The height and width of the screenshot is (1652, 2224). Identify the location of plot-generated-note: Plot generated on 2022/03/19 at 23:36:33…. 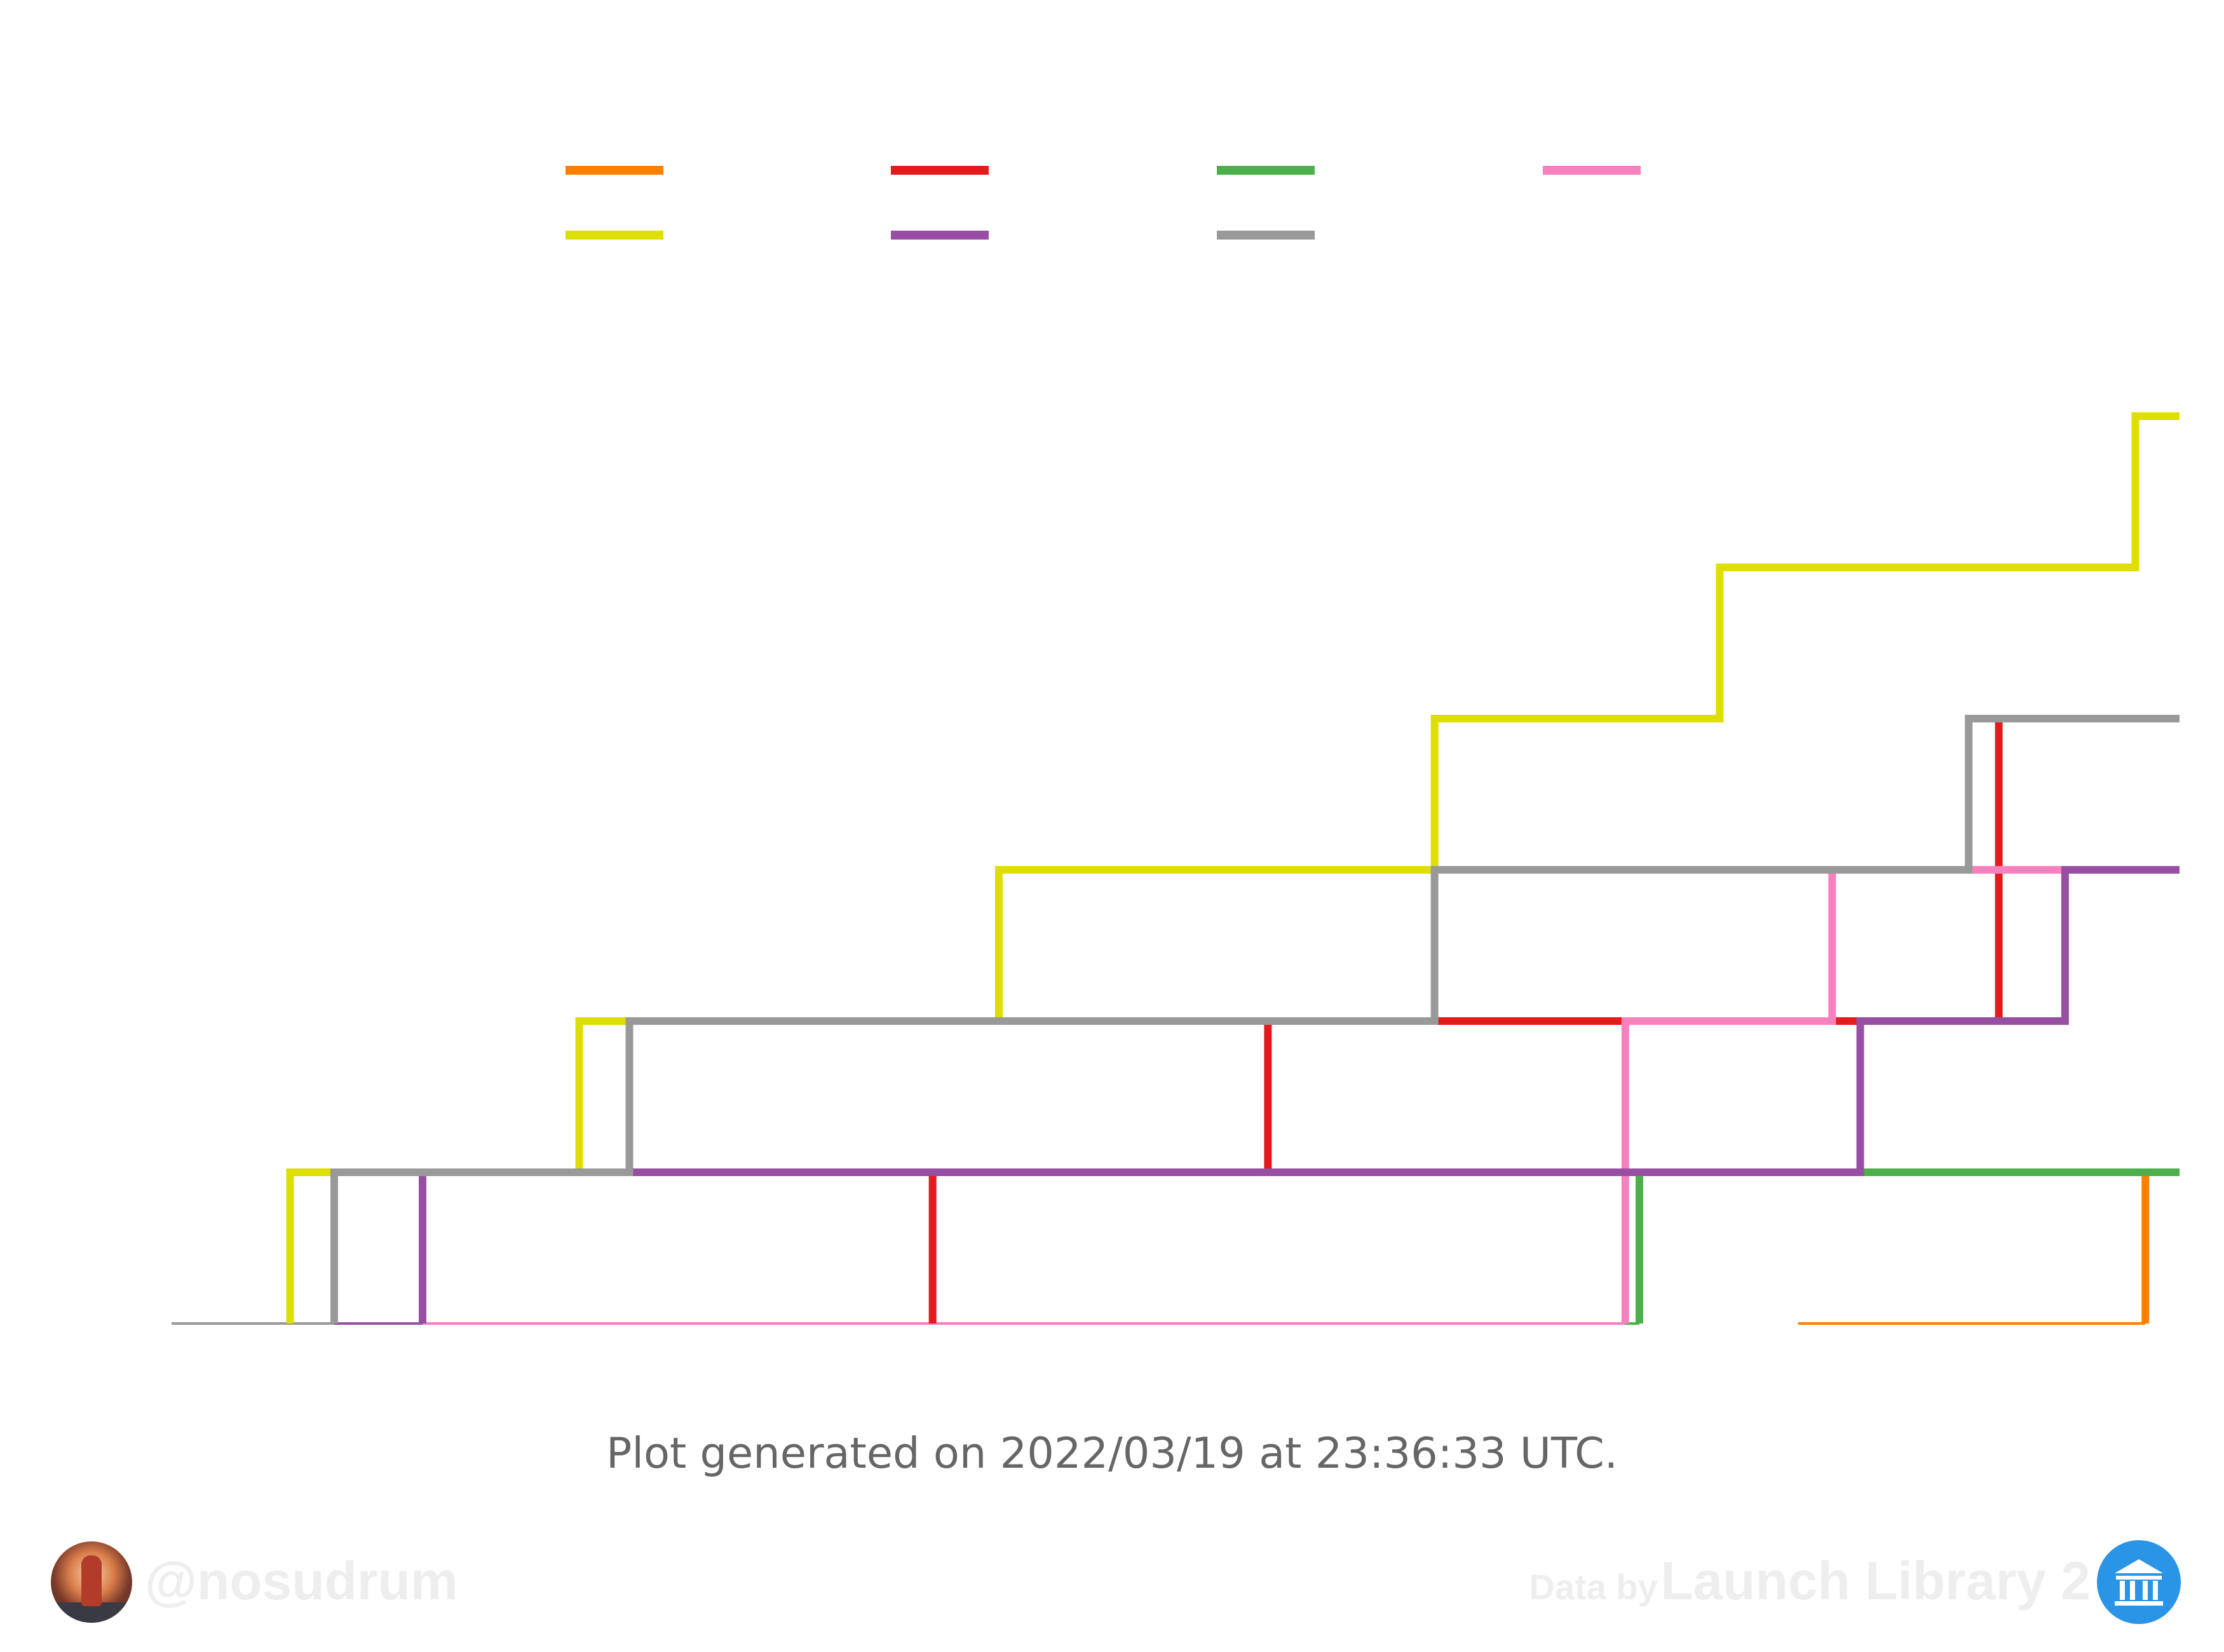
(1112, 1453).